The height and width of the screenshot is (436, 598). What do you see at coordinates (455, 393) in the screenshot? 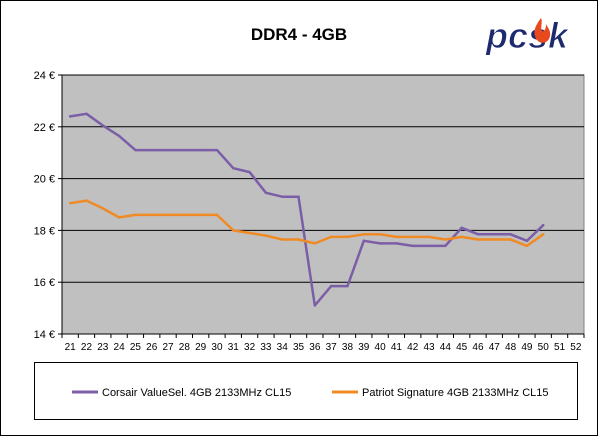
I see `legend-label-patriot: Patriot Signature 4GB 2133MHz CL15` at bounding box center [455, 393].